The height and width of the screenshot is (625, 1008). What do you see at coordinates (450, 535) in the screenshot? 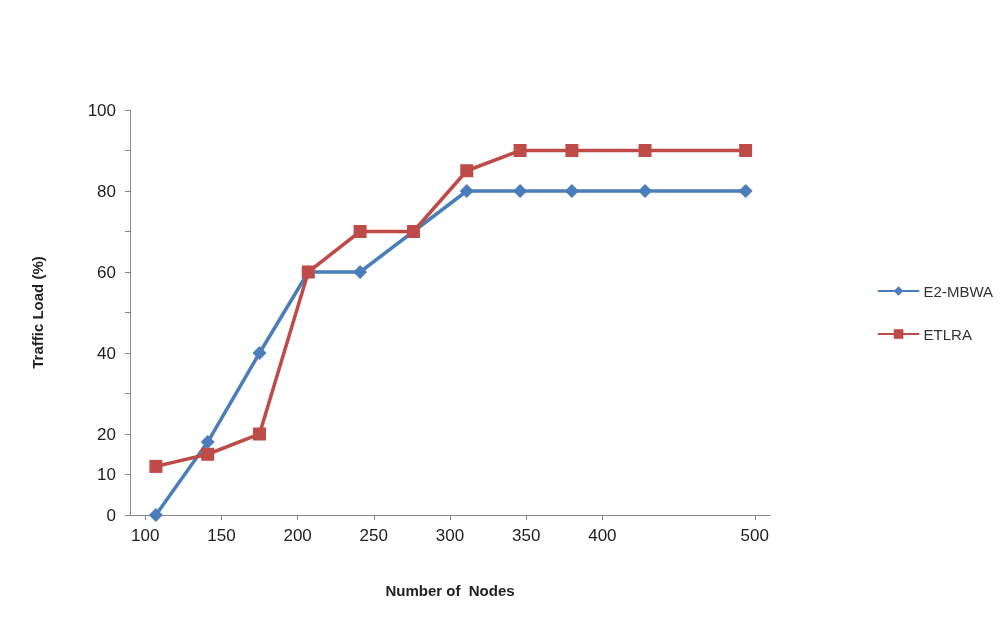
I see `x-tick-label: 300` at bounding box center [450, 535].